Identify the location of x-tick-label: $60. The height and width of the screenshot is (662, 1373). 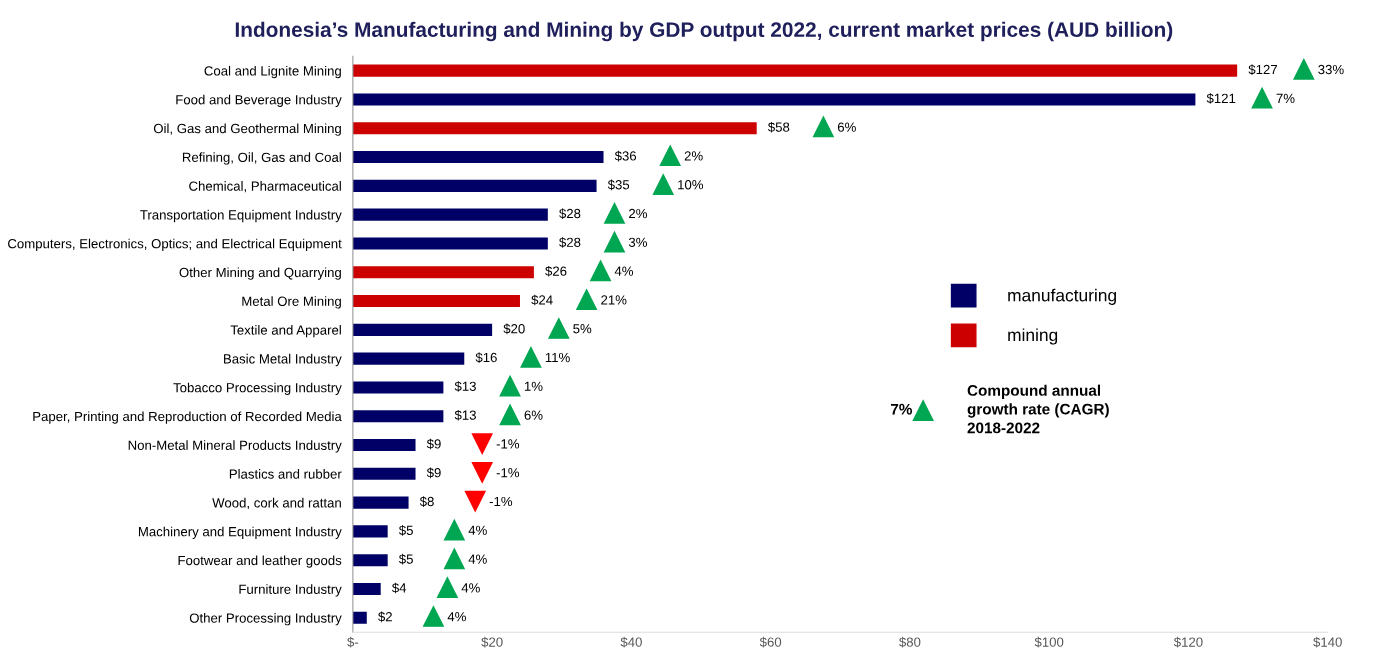
(770, 642).